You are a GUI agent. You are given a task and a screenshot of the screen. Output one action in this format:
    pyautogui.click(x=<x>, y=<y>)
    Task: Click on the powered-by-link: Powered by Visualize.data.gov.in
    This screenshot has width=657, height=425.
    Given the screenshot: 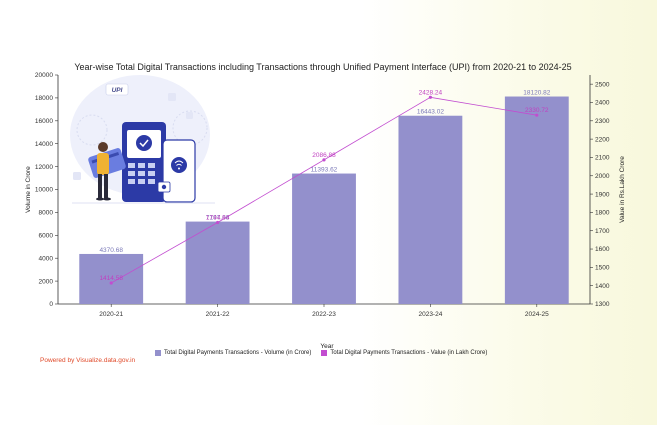 What is the action you would take?
    pyautogui.click(x=88, y=360)
    